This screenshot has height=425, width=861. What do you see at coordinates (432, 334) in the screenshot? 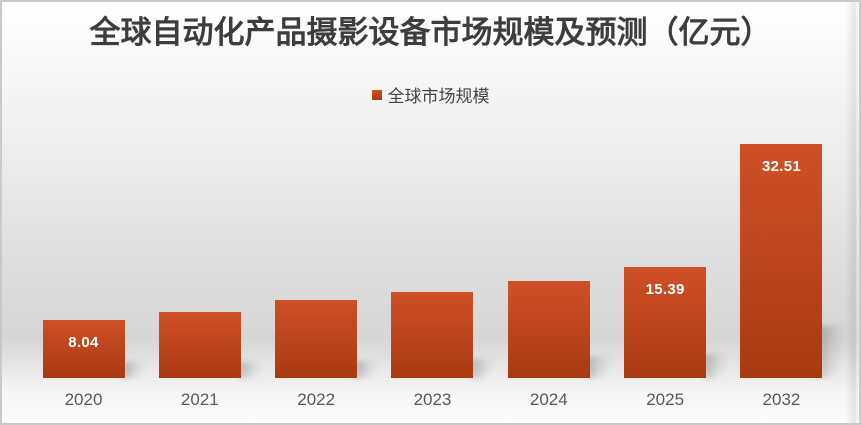
I see `bar-2023` at bounding box center [432, 334].